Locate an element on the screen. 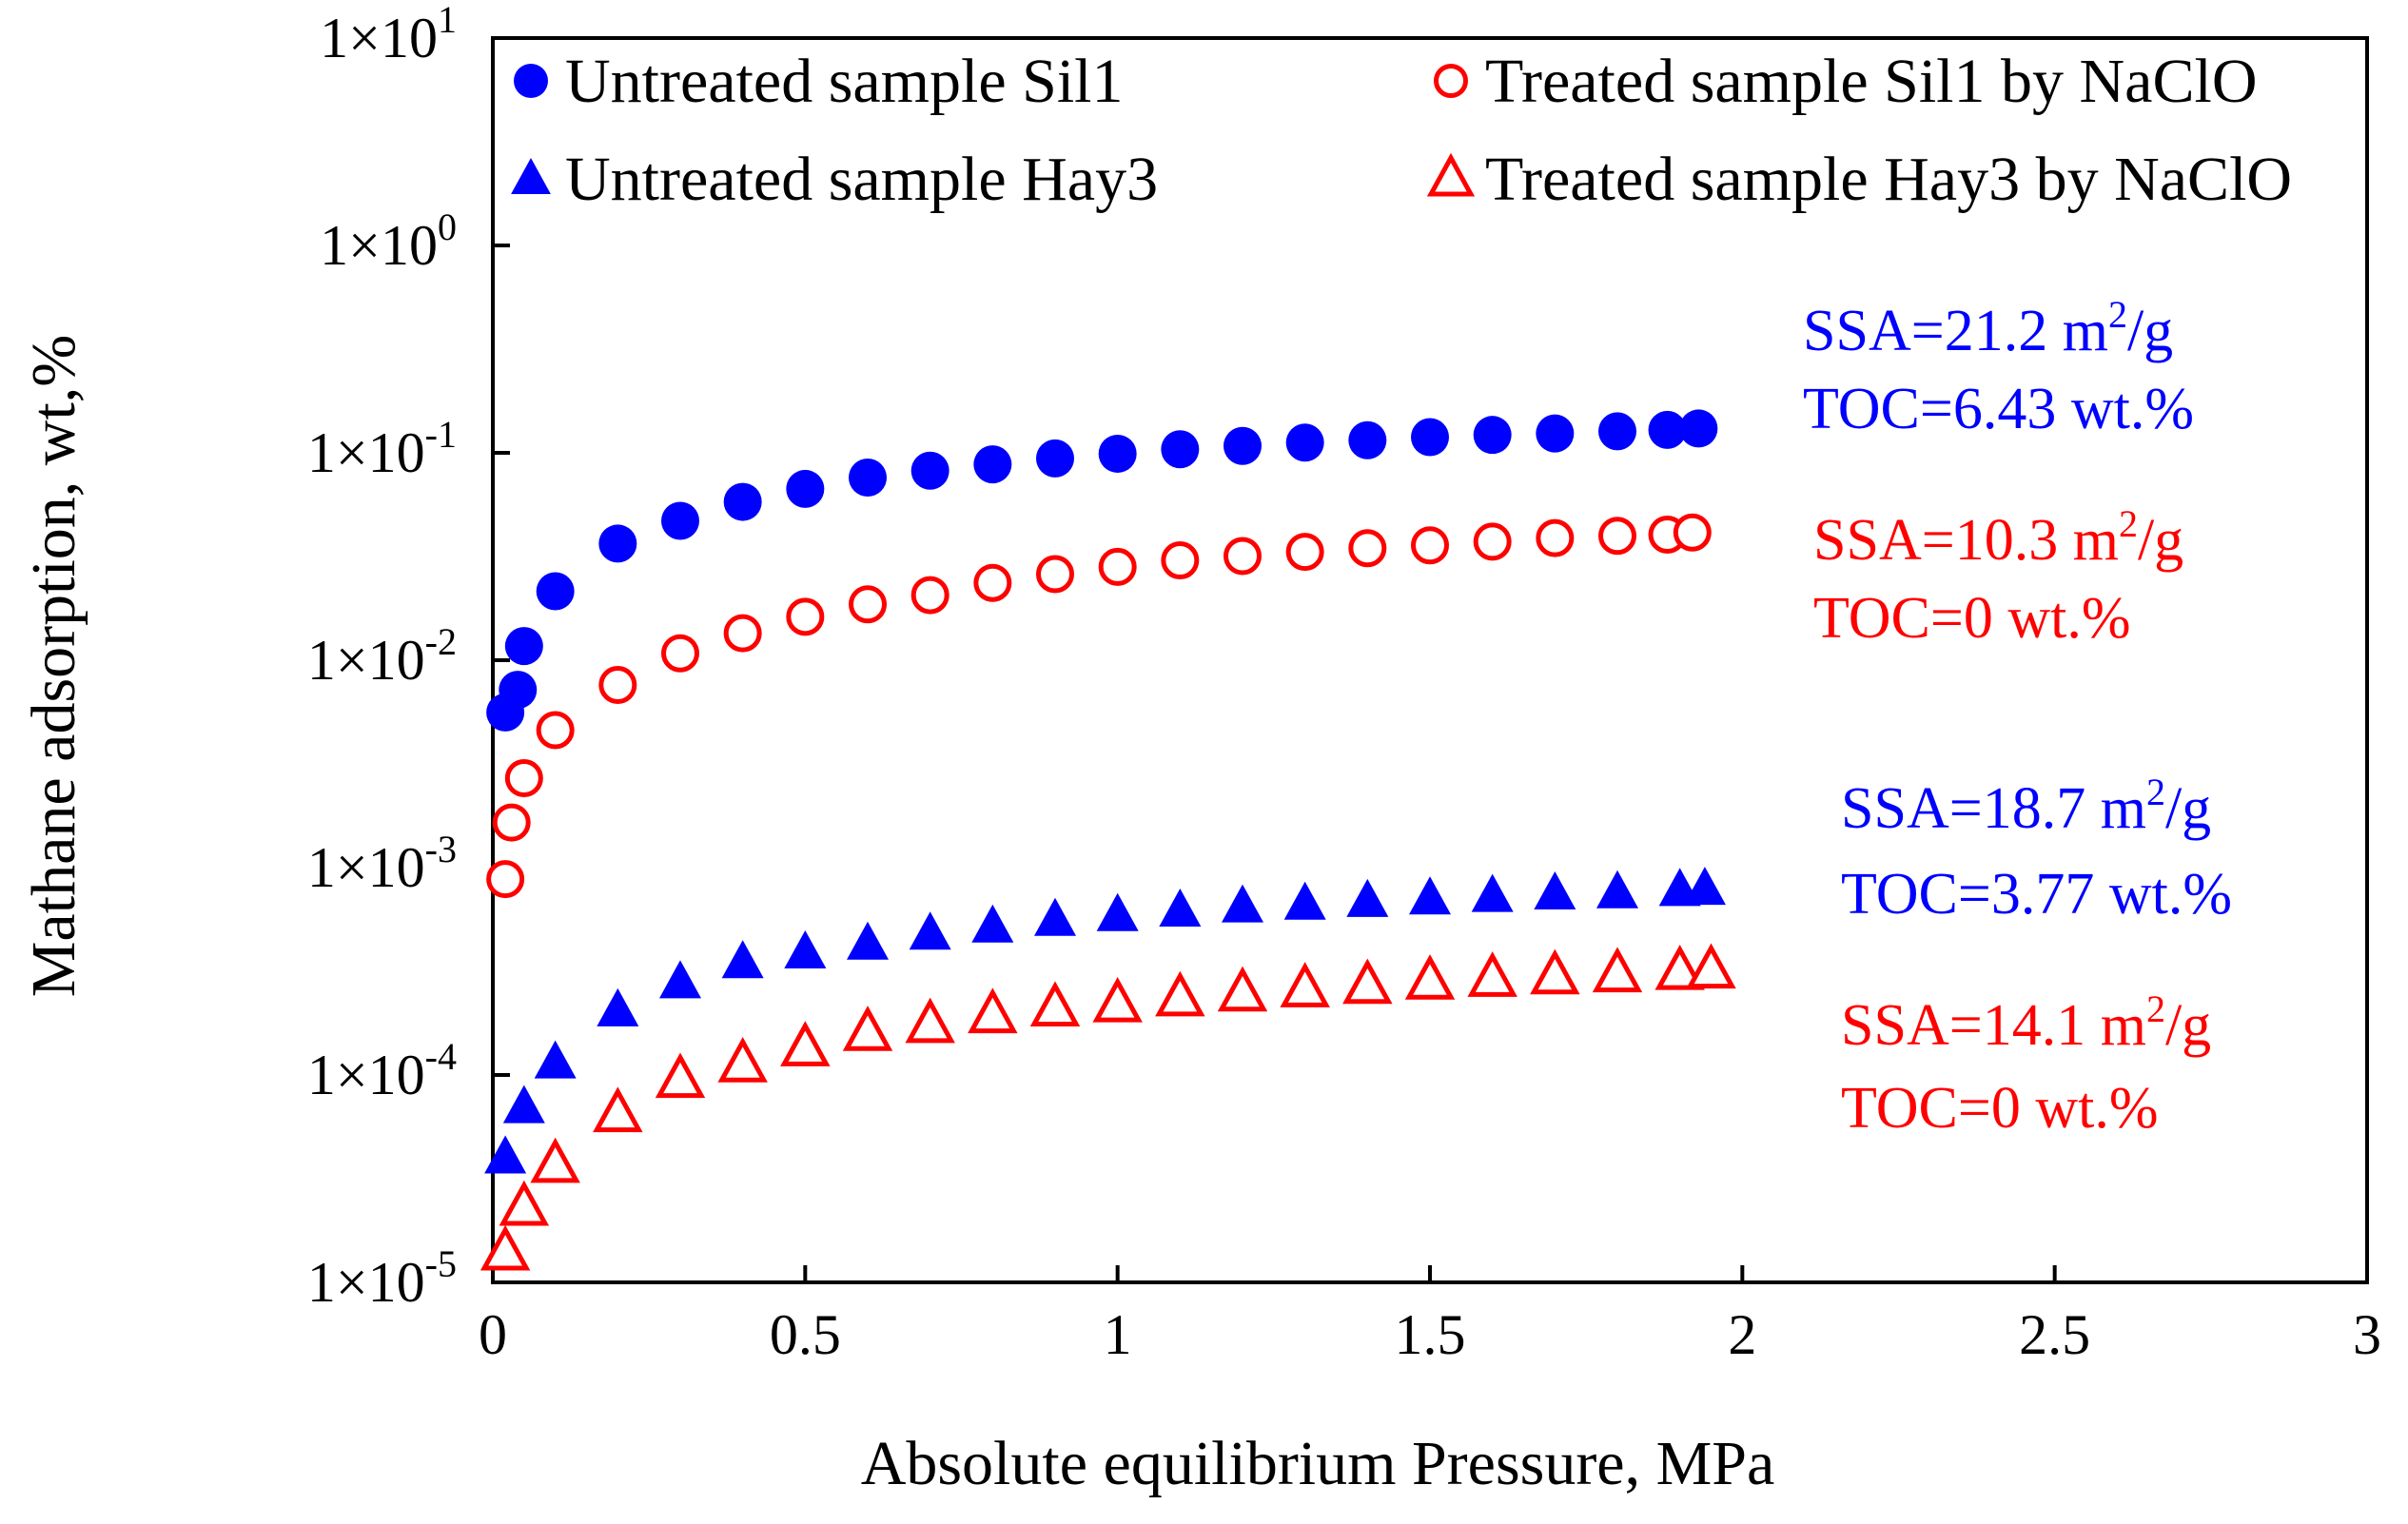  y-tick-label: 1×10⁻² is located at coordinates (382, 656).